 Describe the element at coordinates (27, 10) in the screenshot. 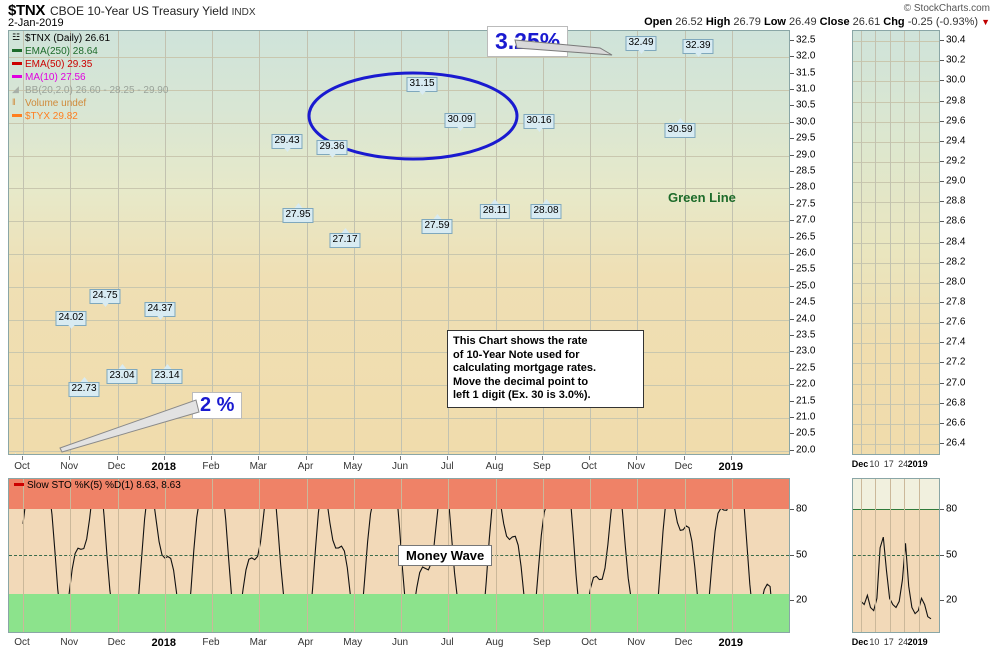

I see `symbol-ticker: $TNX` at that location.